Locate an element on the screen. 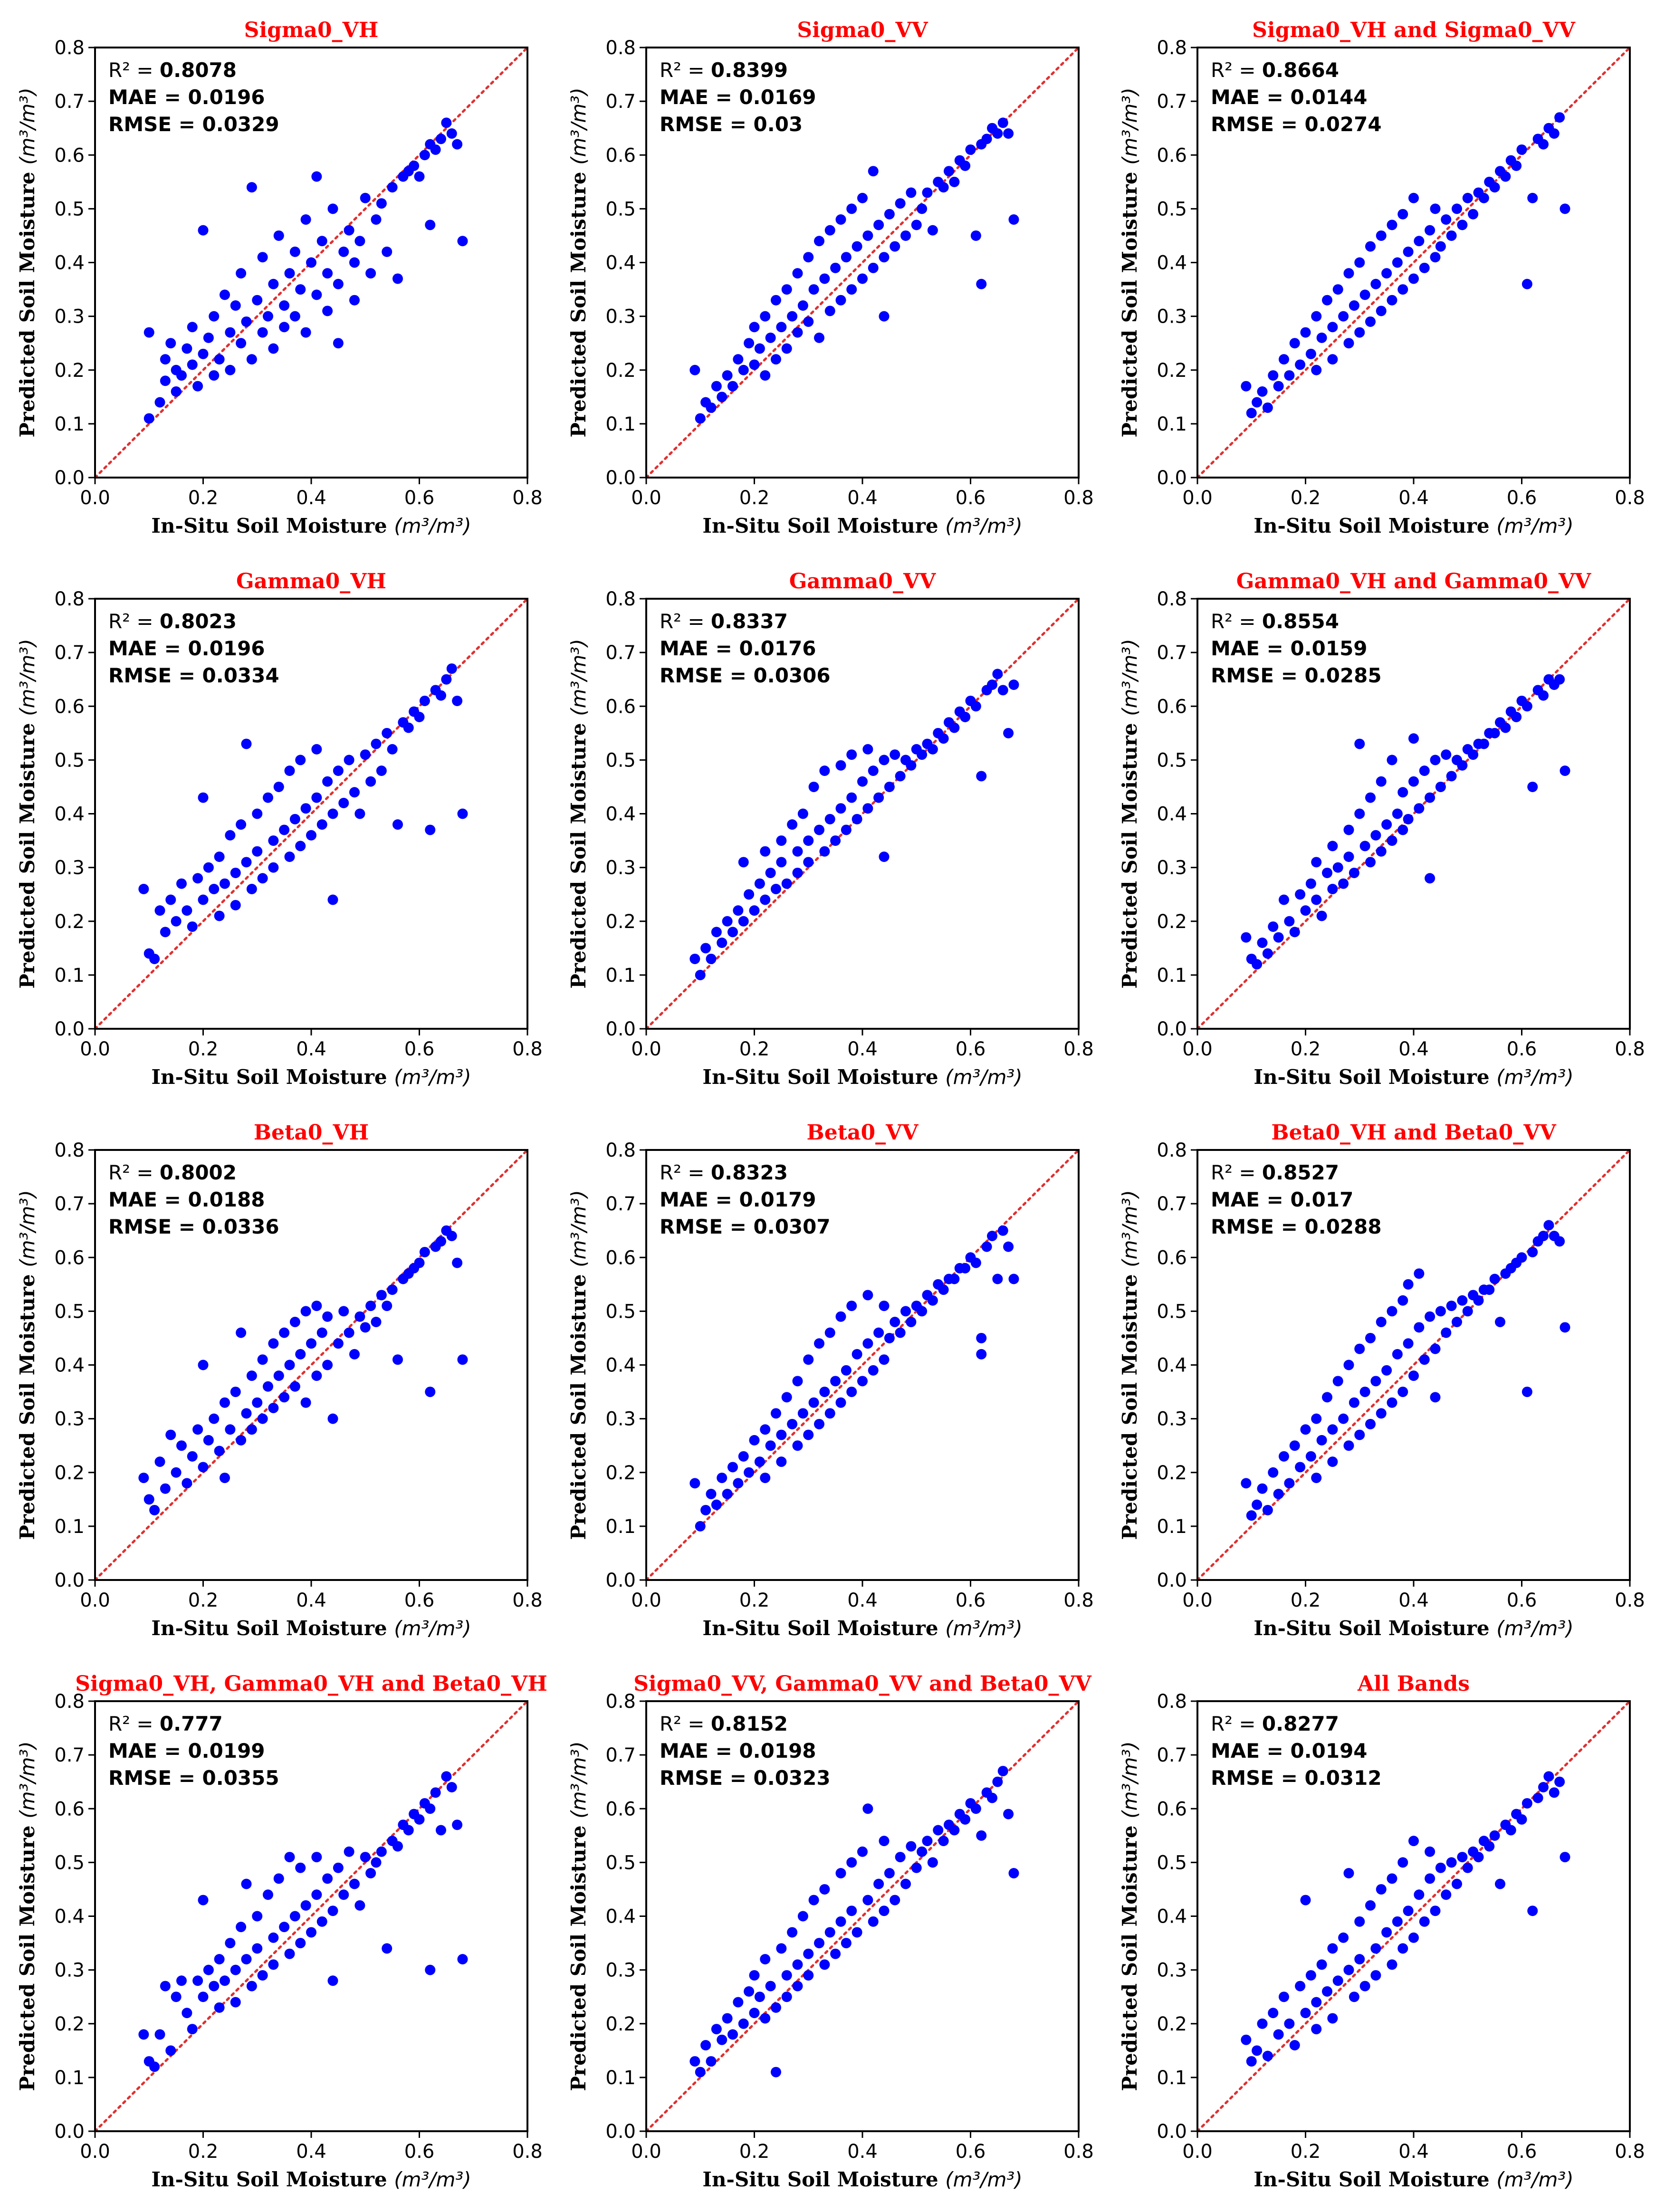 The height and width of the screenshot is (2212, 1665). rmse-metric-value: 0.0334 is located at coordinates (240, 676).